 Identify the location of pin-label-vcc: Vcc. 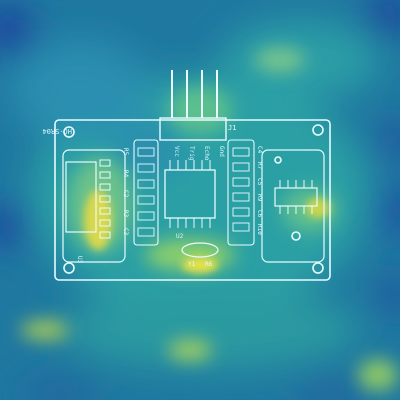
(176, 151).